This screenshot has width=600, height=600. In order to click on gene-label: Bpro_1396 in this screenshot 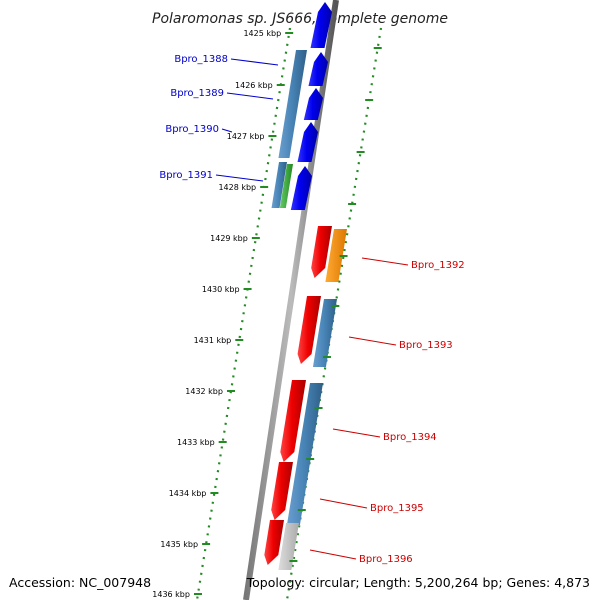, I will do `click(386, 559)`.